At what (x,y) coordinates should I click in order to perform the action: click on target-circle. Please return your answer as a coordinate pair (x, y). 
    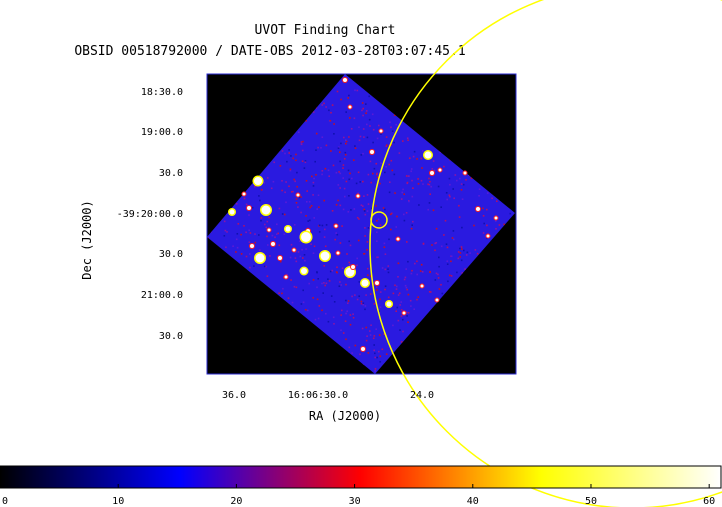
    Looking at the image, I should click on (379, 220).